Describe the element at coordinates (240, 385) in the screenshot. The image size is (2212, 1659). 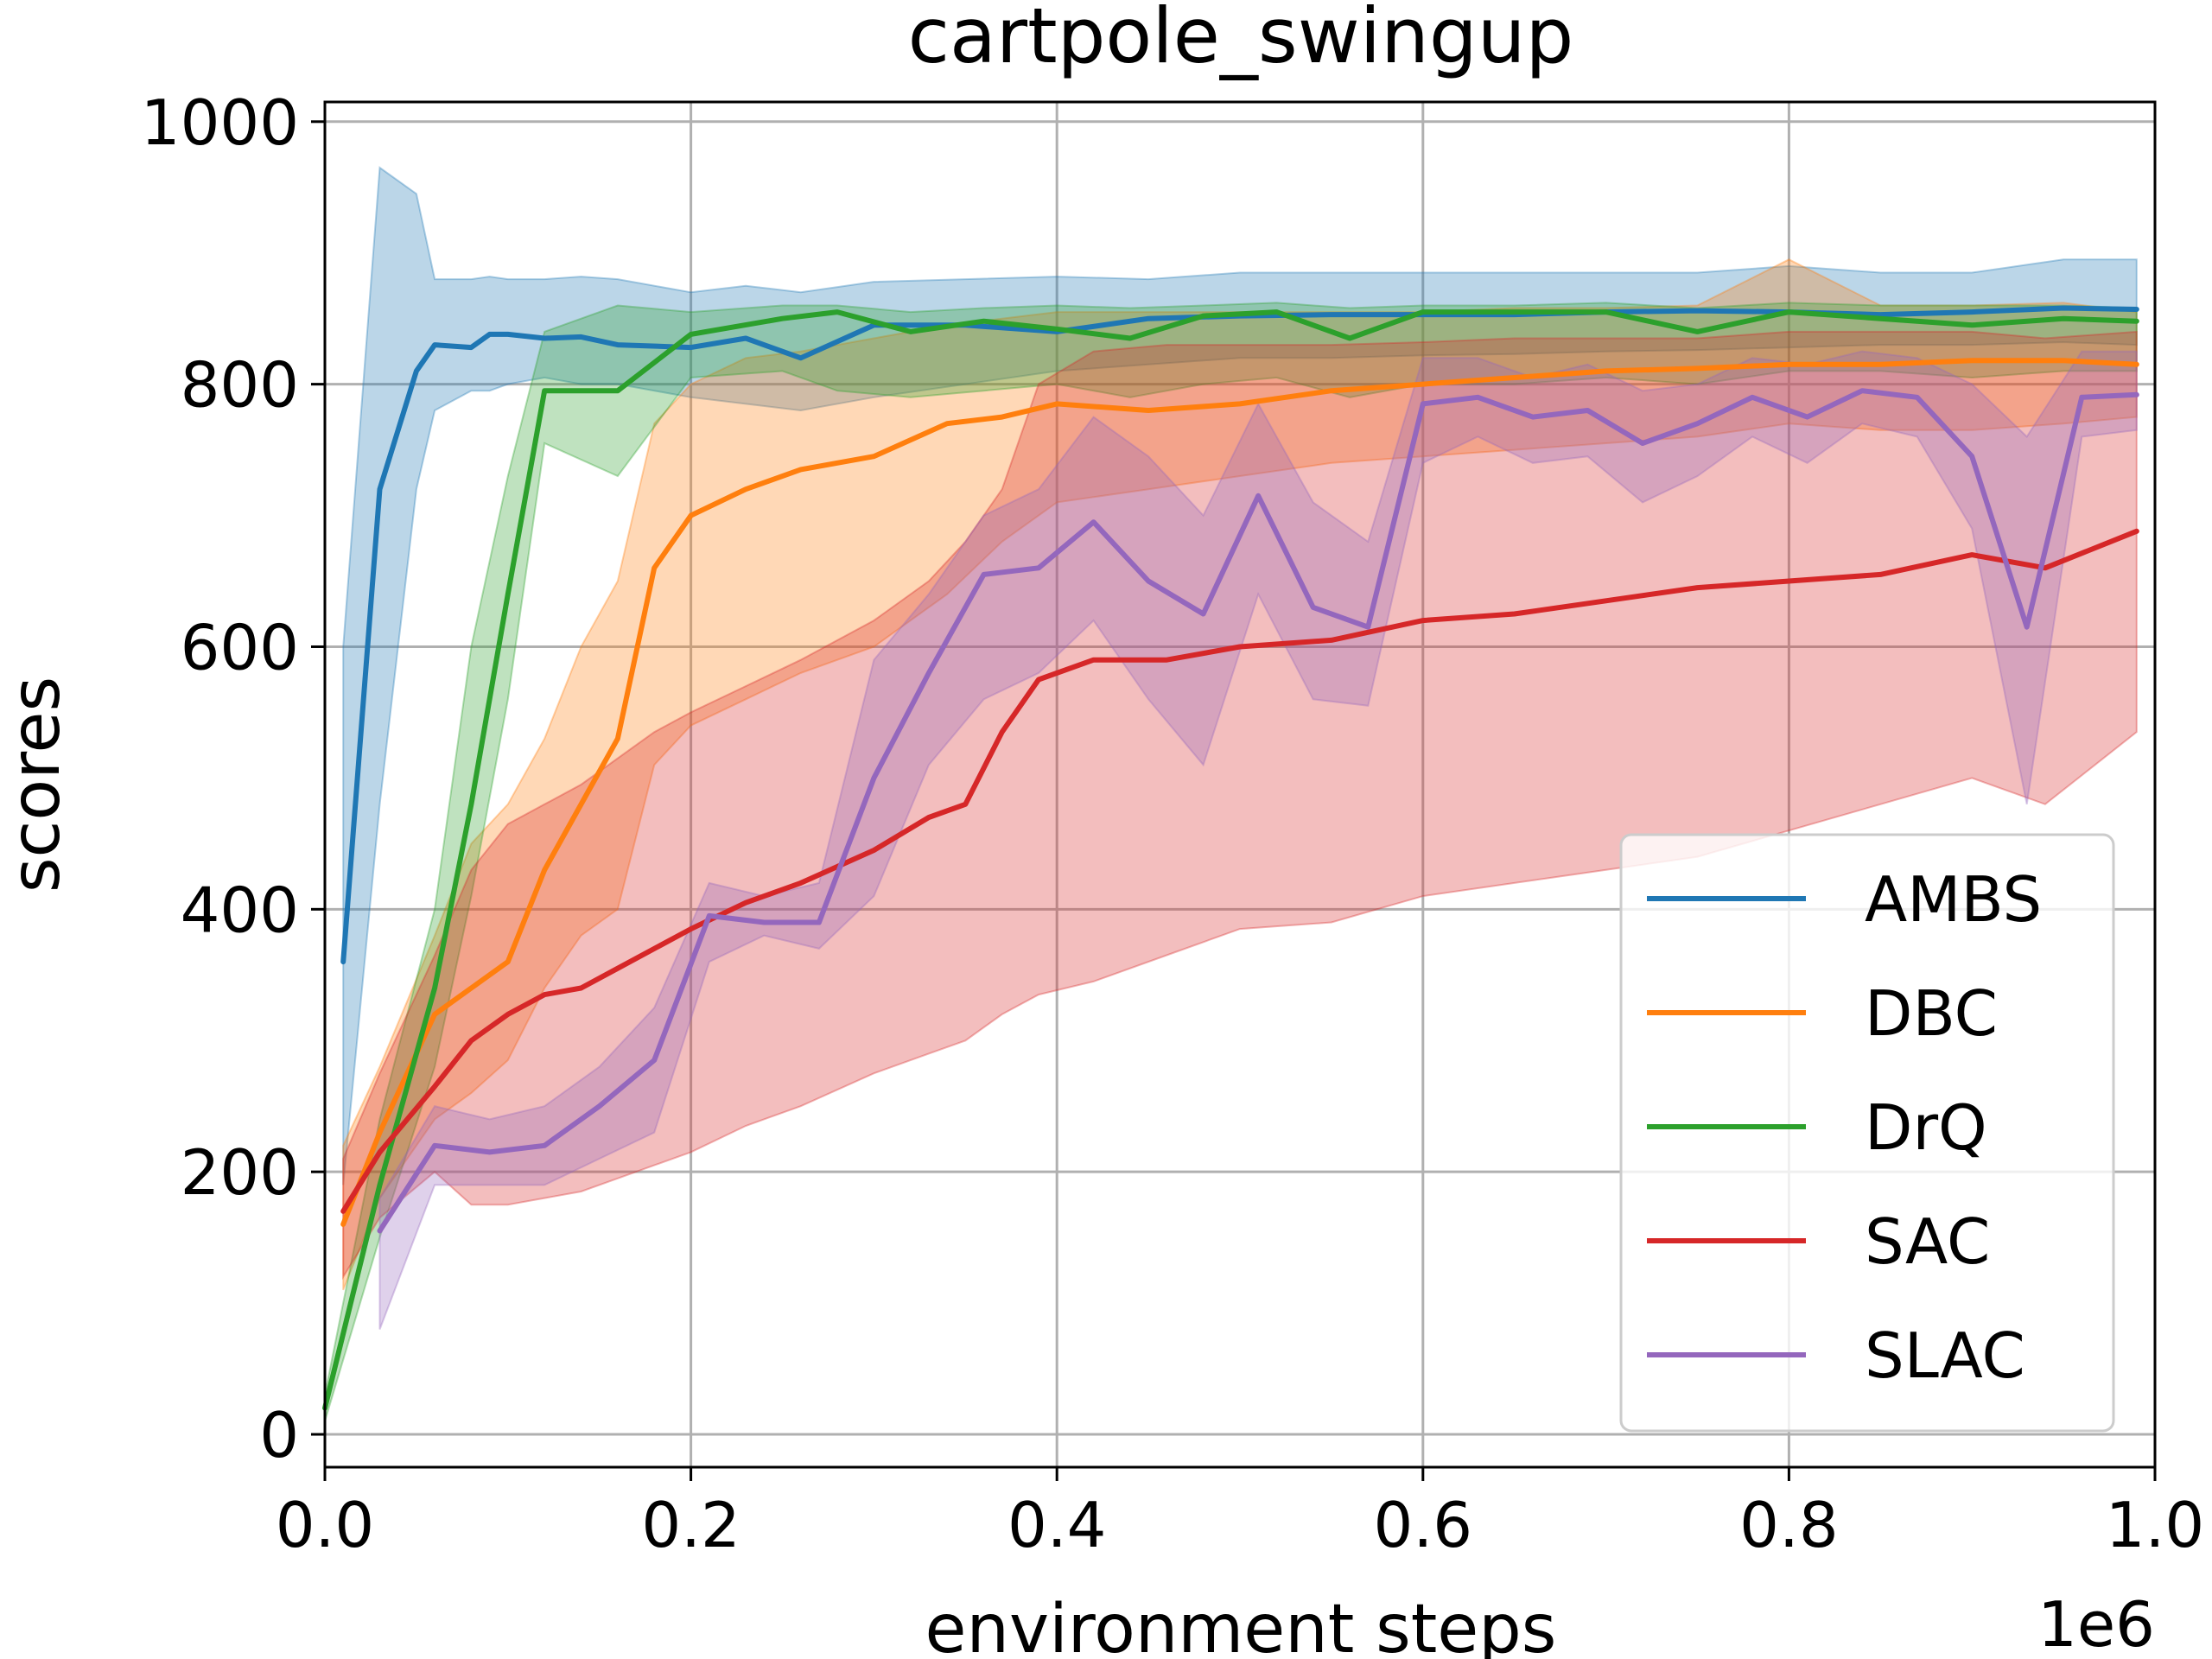
I see `y-tick-label: 800` at that location.